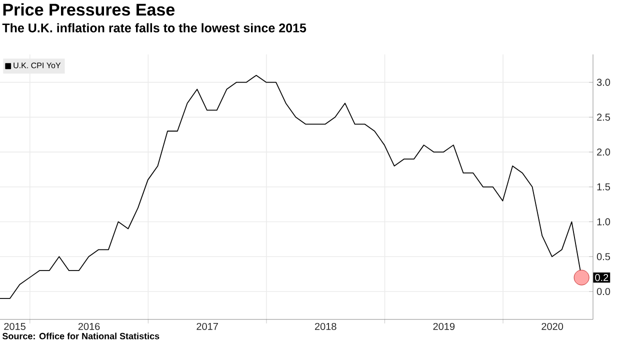 The image size is (620, 348). I want to click on chart-title: Price Pressures Ease, so click(89, 9).